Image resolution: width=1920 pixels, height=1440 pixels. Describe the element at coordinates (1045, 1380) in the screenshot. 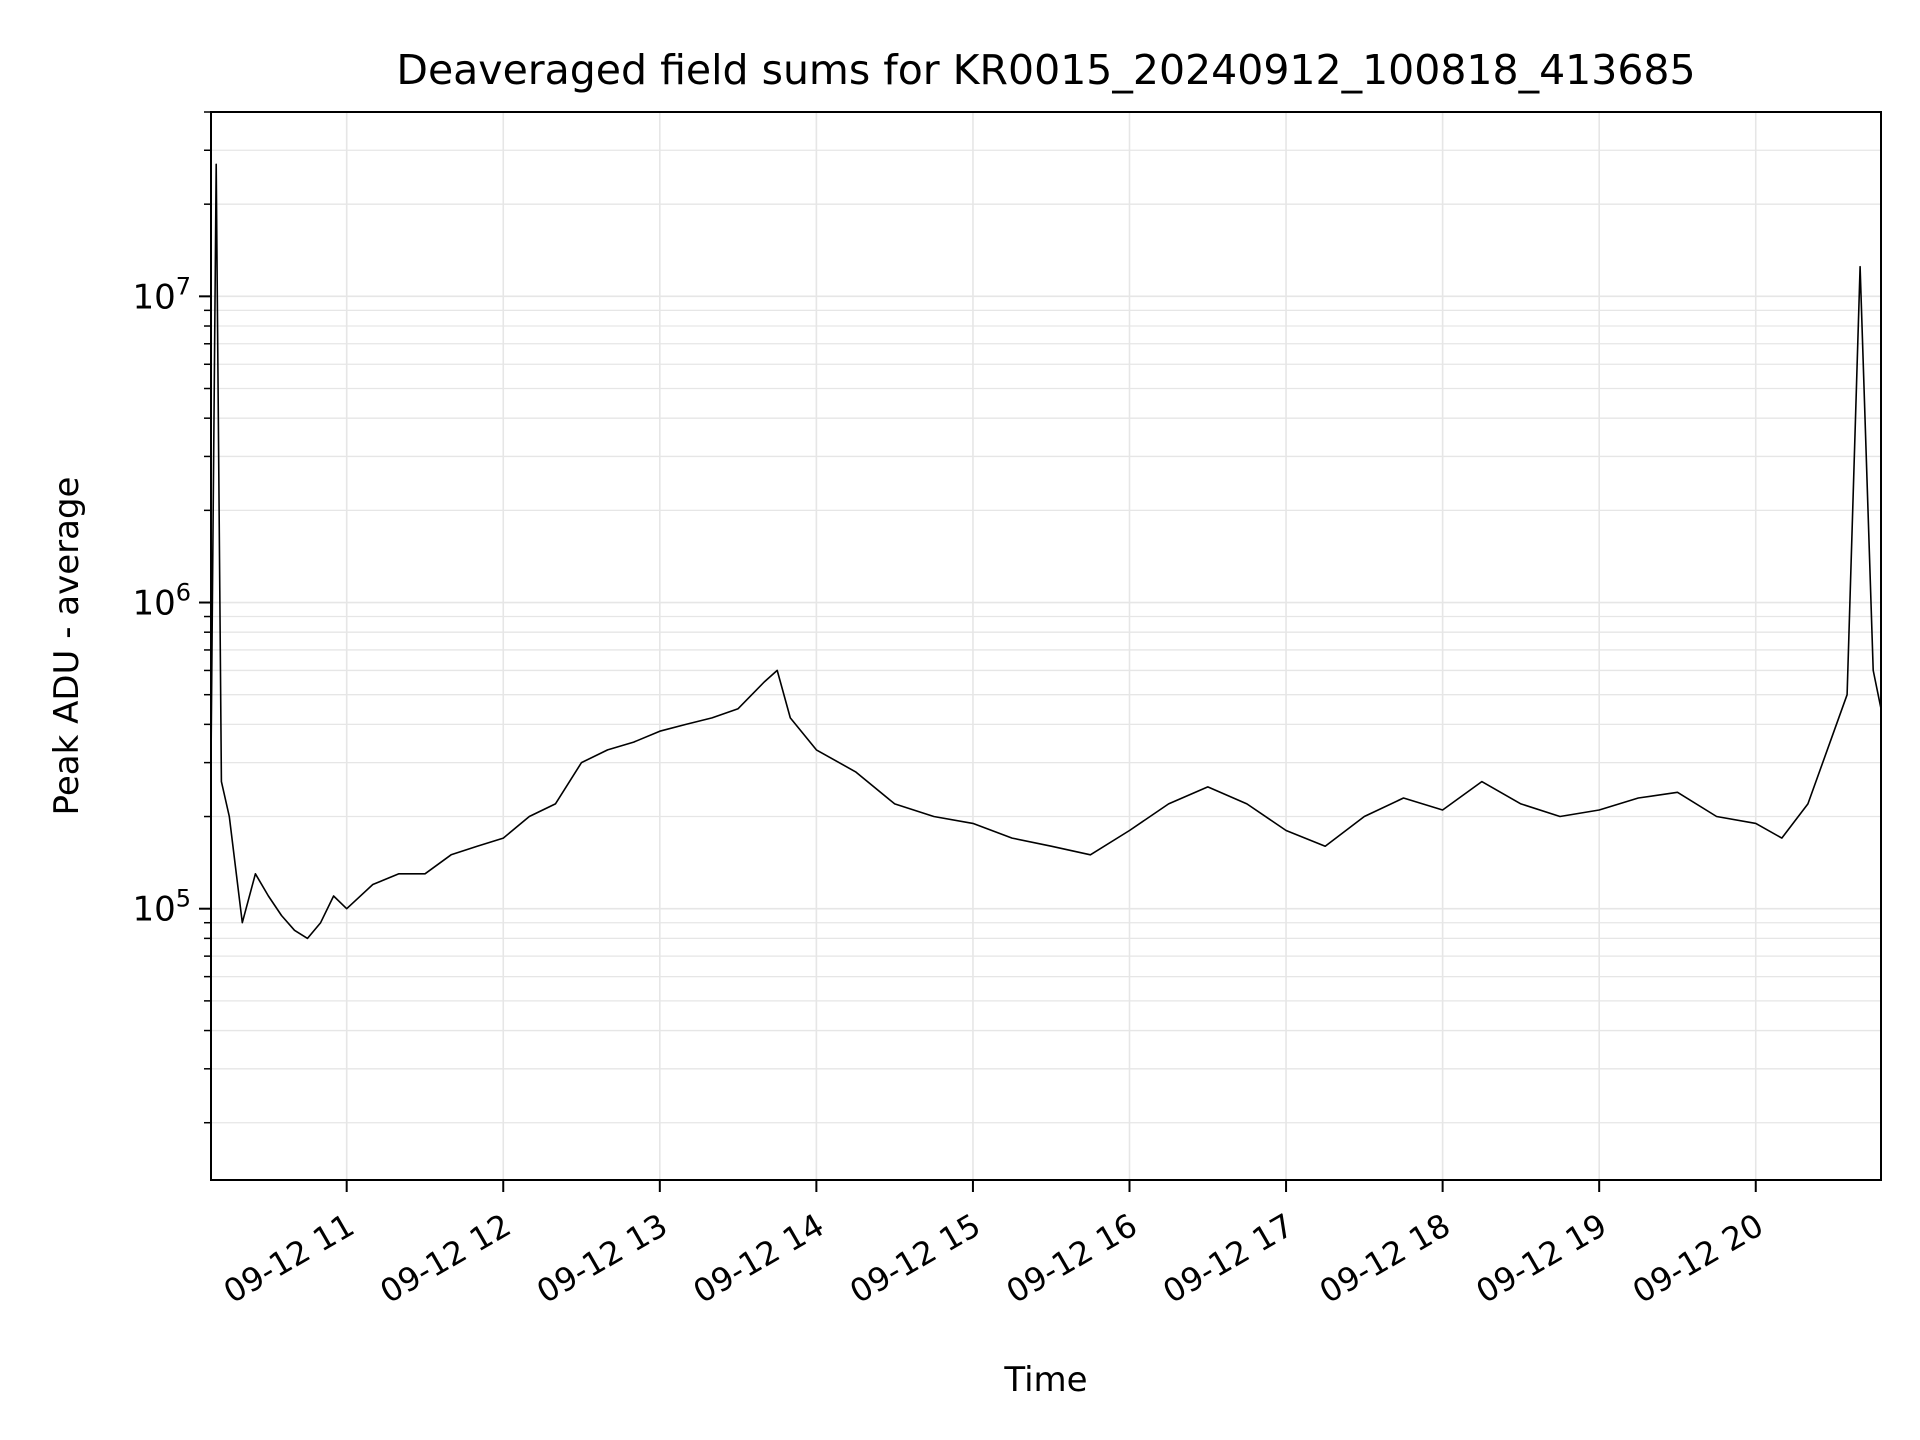

I see `x-axis-label: Time` at that location.